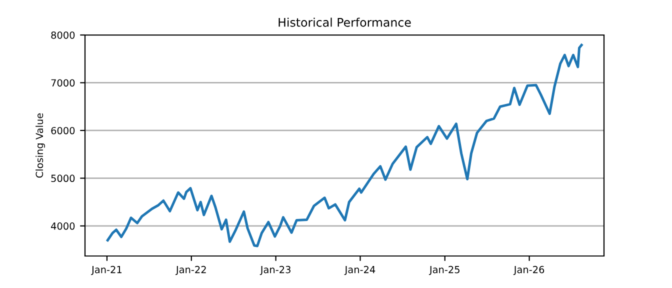  What do you see at coordinates (63, 226) in the screenshot?
I see `y-tick-label: 4000` at bounding box center [63, 226].